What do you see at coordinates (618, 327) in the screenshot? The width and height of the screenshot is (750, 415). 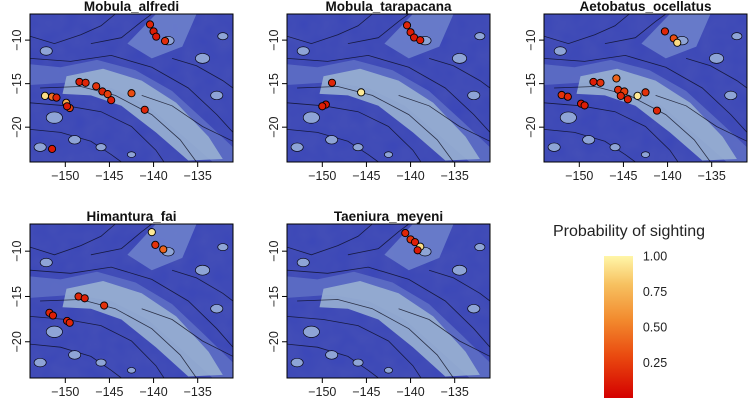 I see `legend-colorbar` at bounding box center [618, 327].